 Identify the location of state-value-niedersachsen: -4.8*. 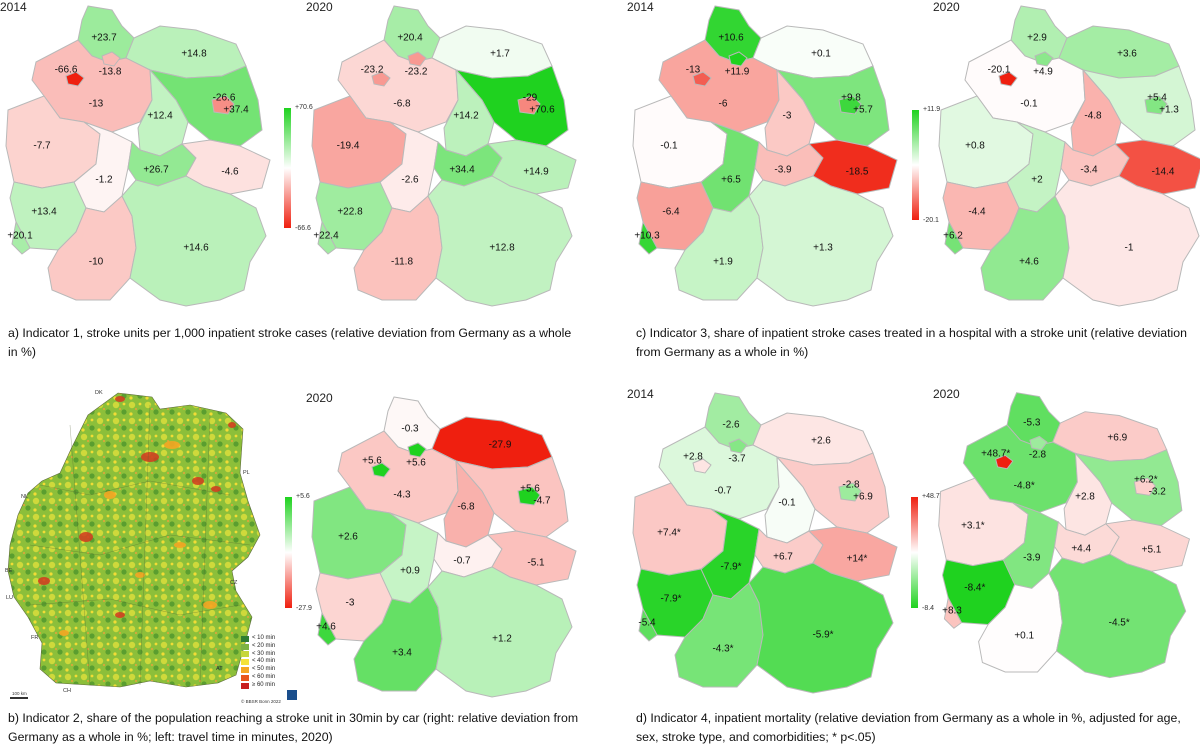
(1024, 486).